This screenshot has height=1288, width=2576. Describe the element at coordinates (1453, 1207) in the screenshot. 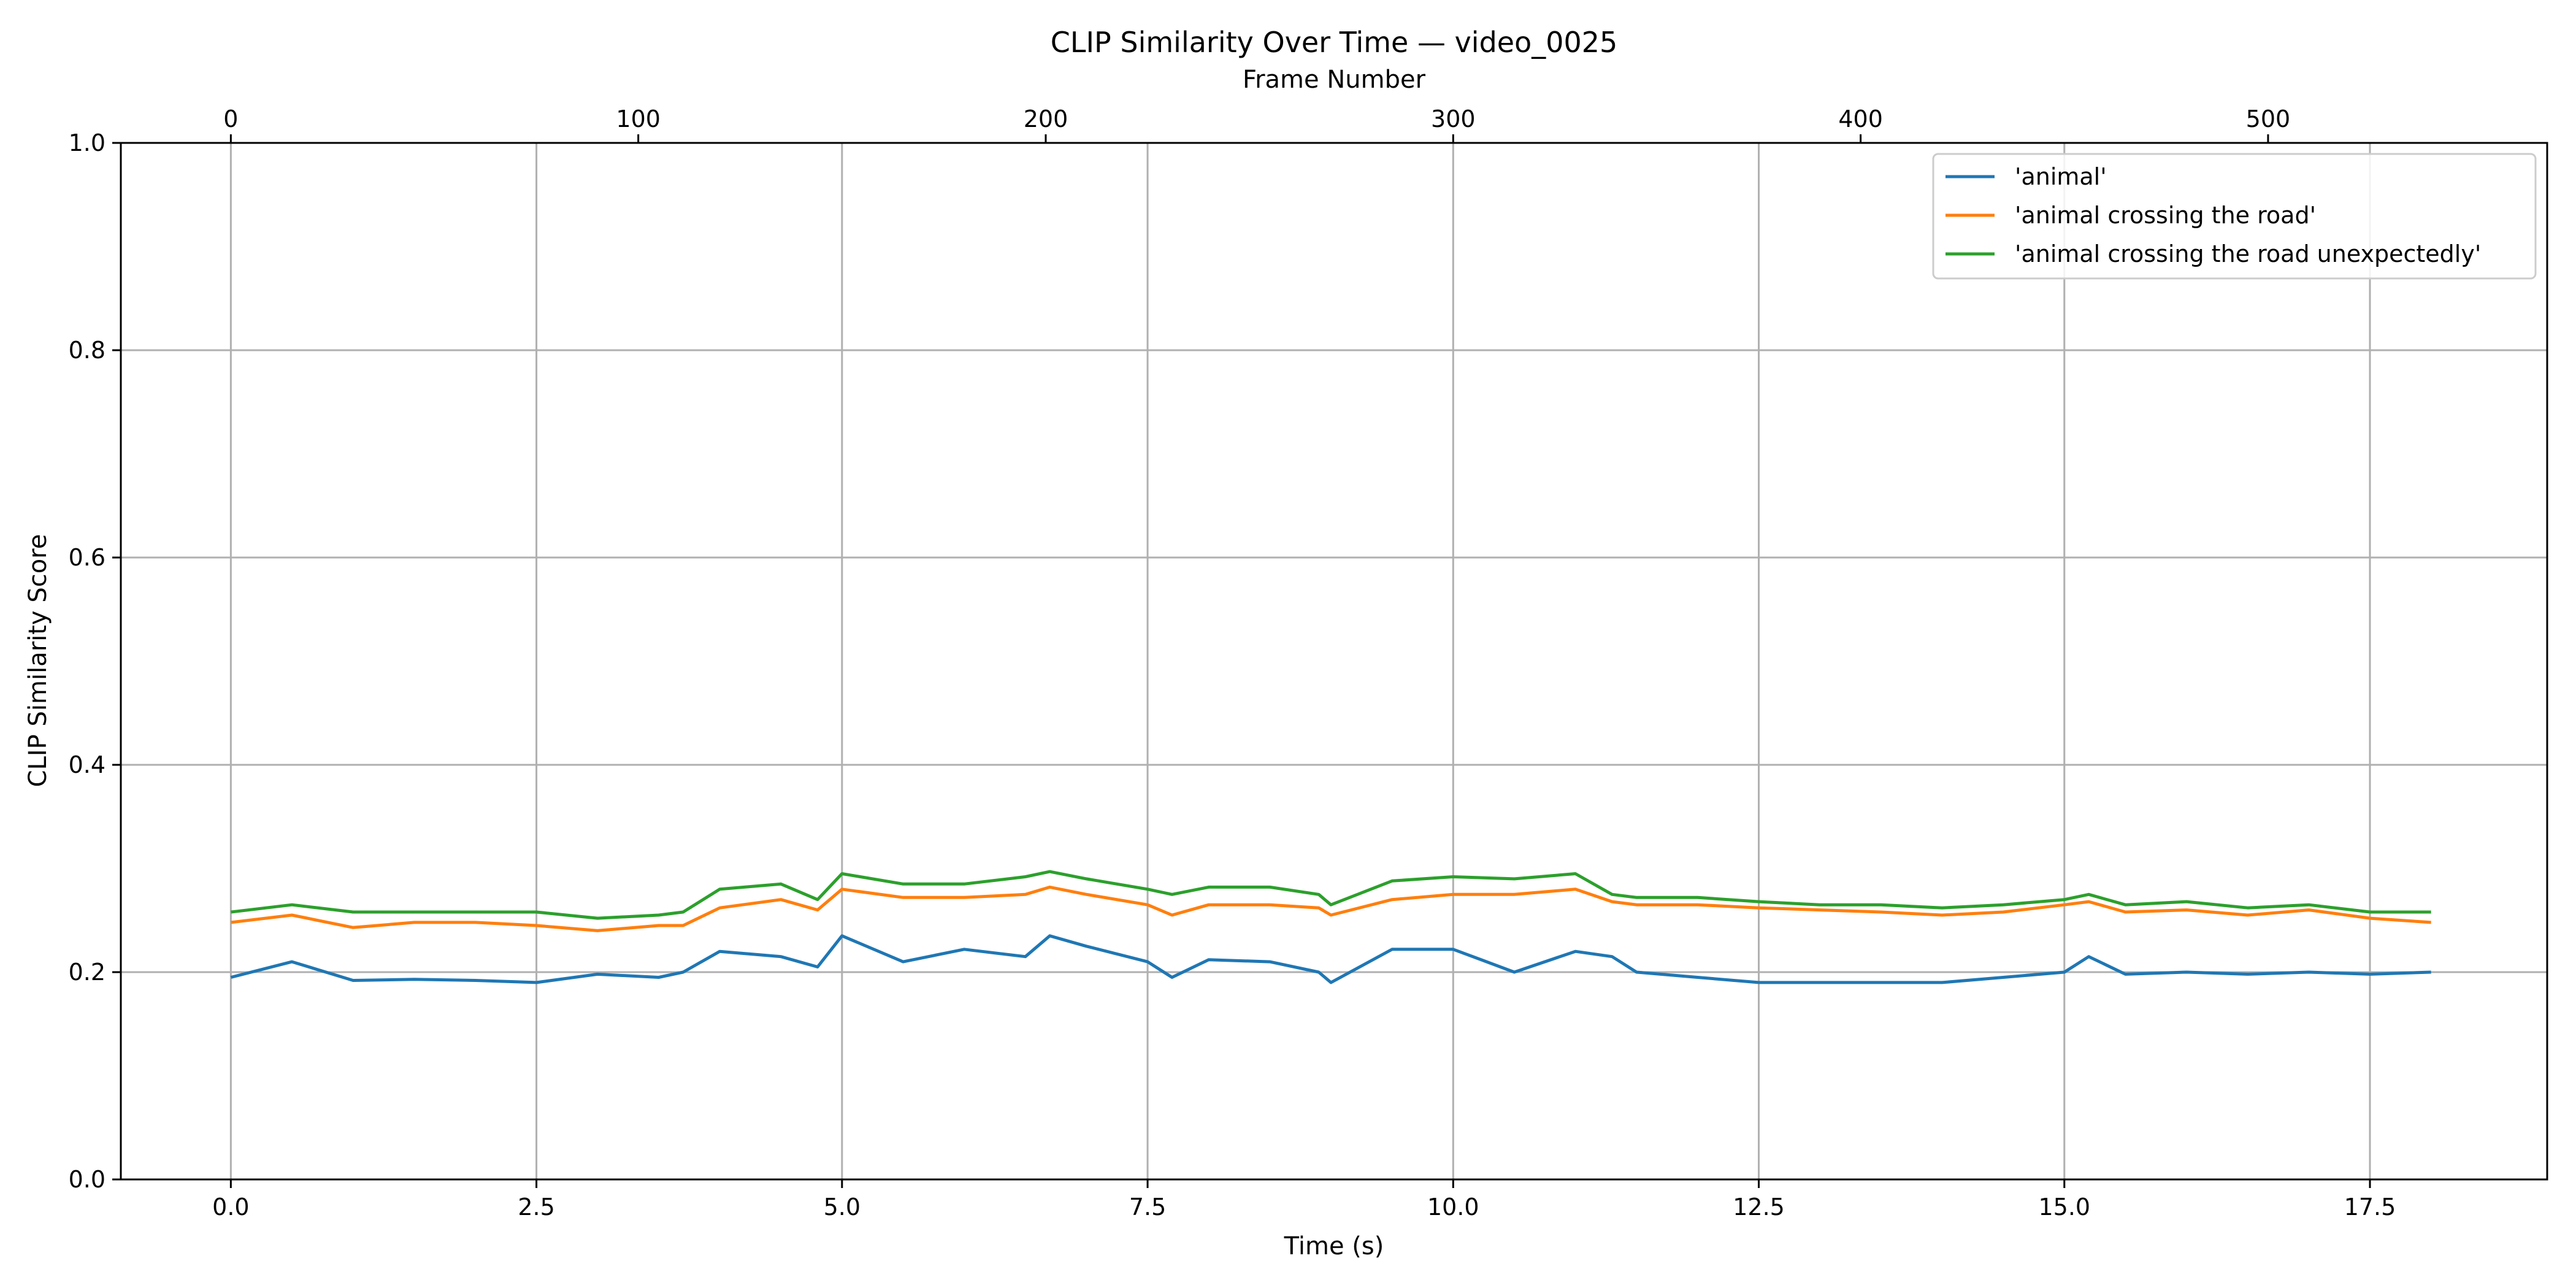

I see `x-tick-label: 10.0` at that location.